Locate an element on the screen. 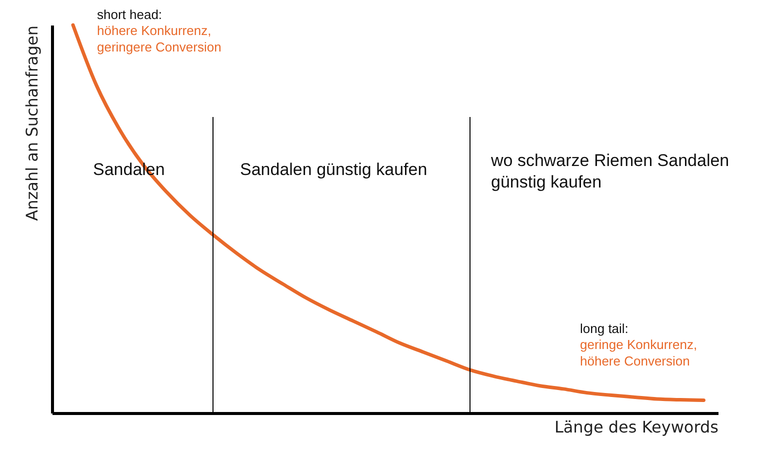 Image resolution: width=760 pixels, height=452 pixels. annotation: höhere Konkurrenz, geringere Conversion is located at coordinates (159, 38).